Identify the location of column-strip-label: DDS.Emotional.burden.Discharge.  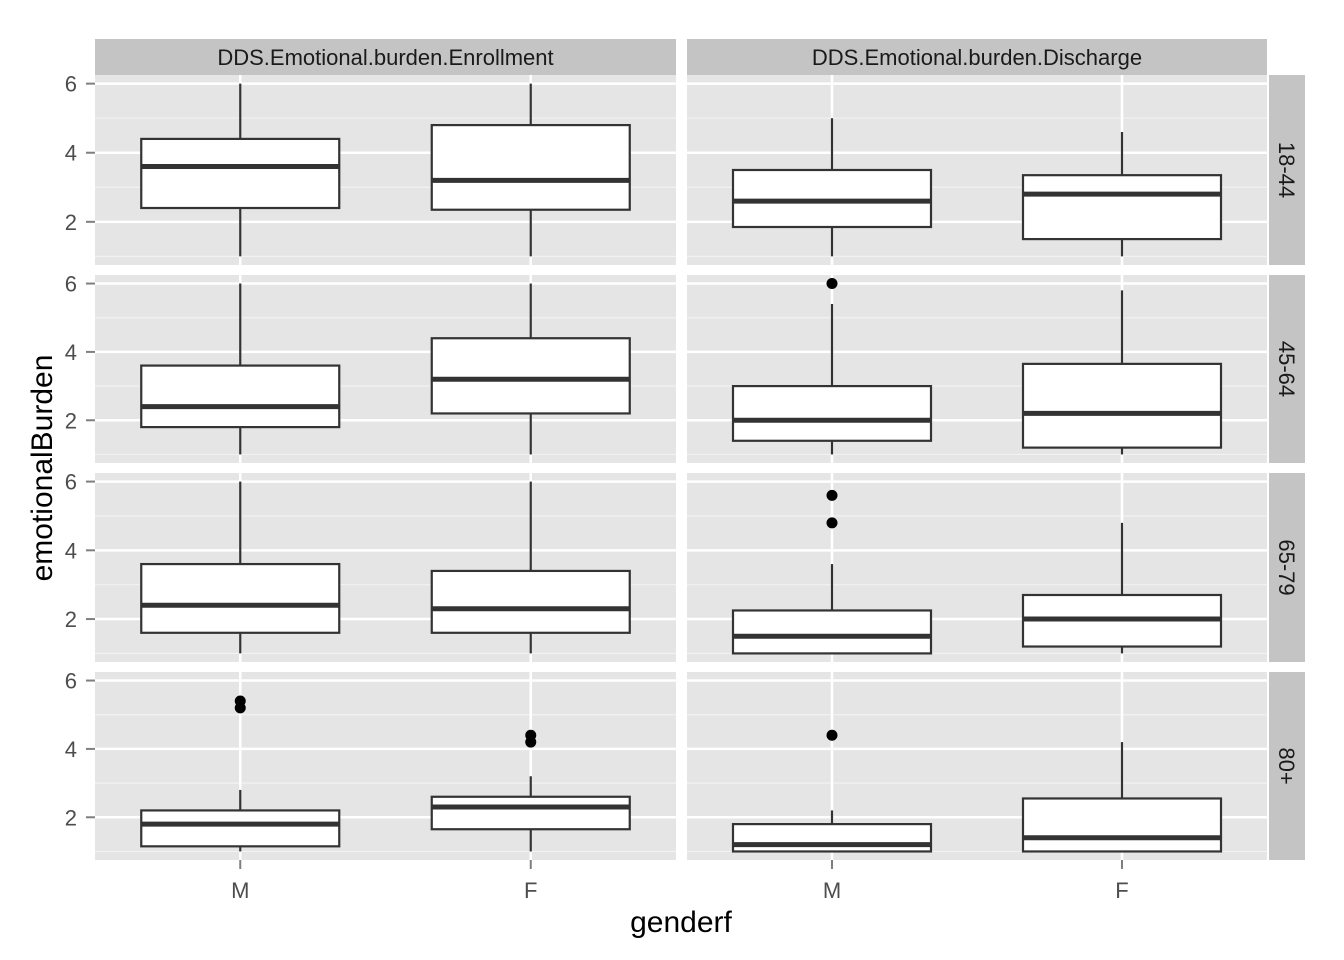
(977, 57).